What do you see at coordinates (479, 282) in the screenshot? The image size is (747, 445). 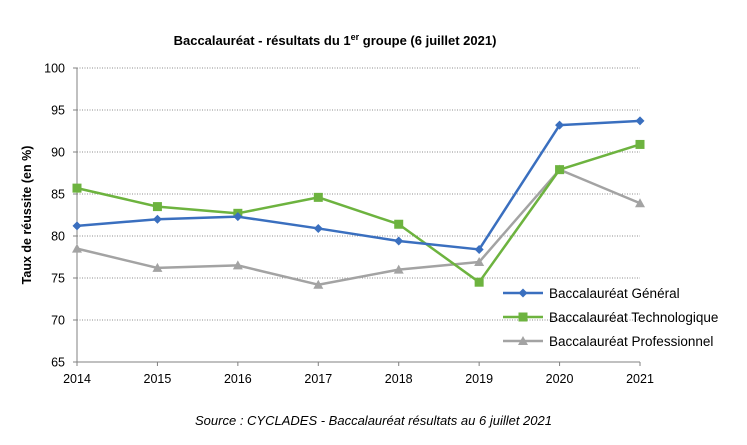 I see `point-2-2019` at bounding box center [479, 282].